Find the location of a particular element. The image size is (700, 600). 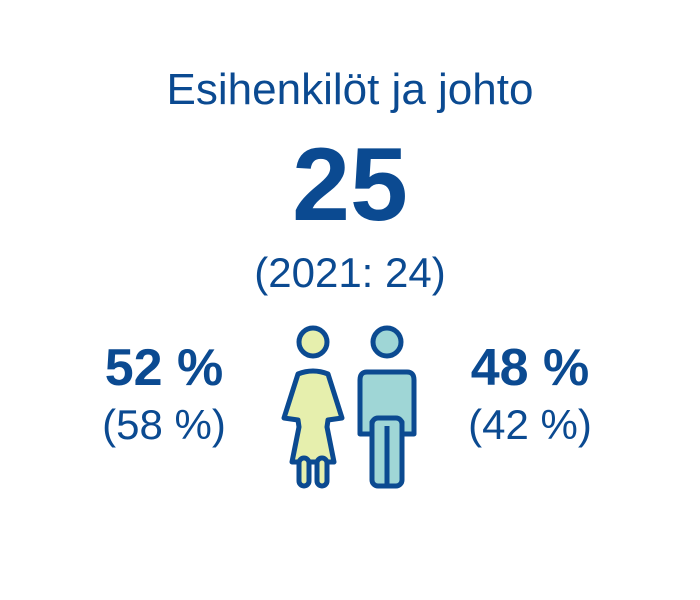

male-previous-percent: (42 %) is located at coordinates (530, 424).